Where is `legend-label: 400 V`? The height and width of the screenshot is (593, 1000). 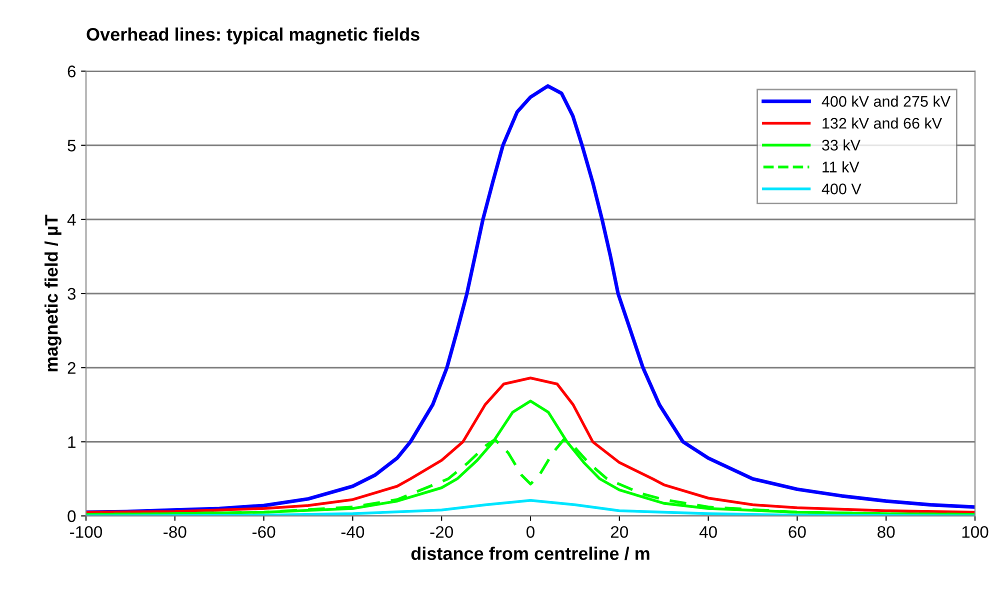
legend-label: 400 V is located at coordinates (842, 189).